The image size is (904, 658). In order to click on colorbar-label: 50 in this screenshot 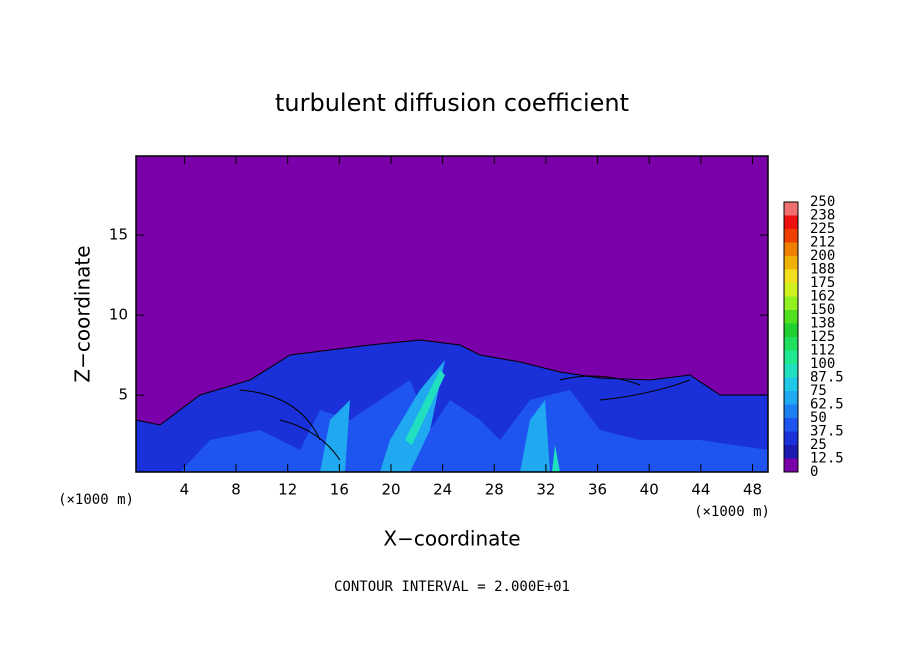, I will do `click(818, 418)`.